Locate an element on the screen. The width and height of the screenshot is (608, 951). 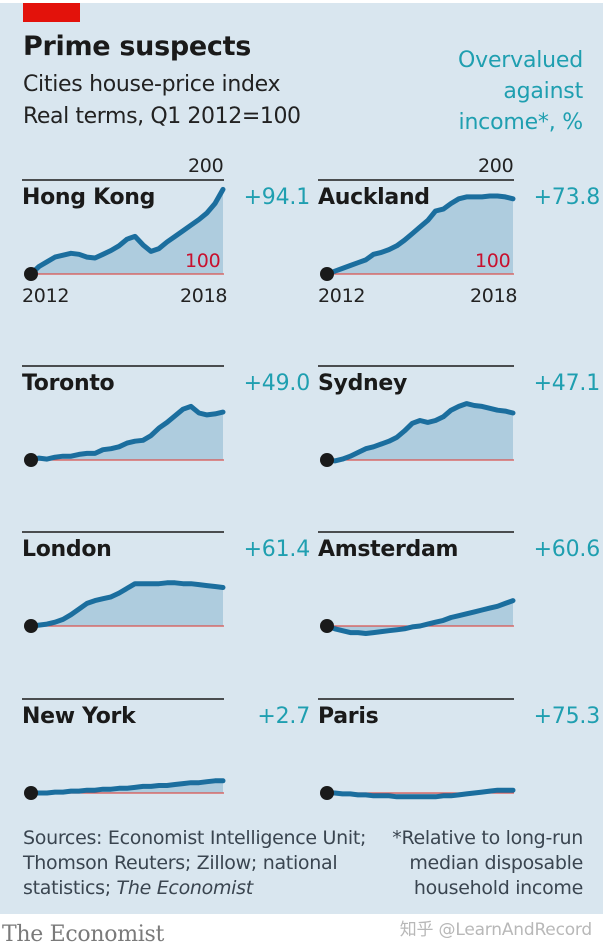
brand-logo: The Economist is located at coordinates (83, 934).